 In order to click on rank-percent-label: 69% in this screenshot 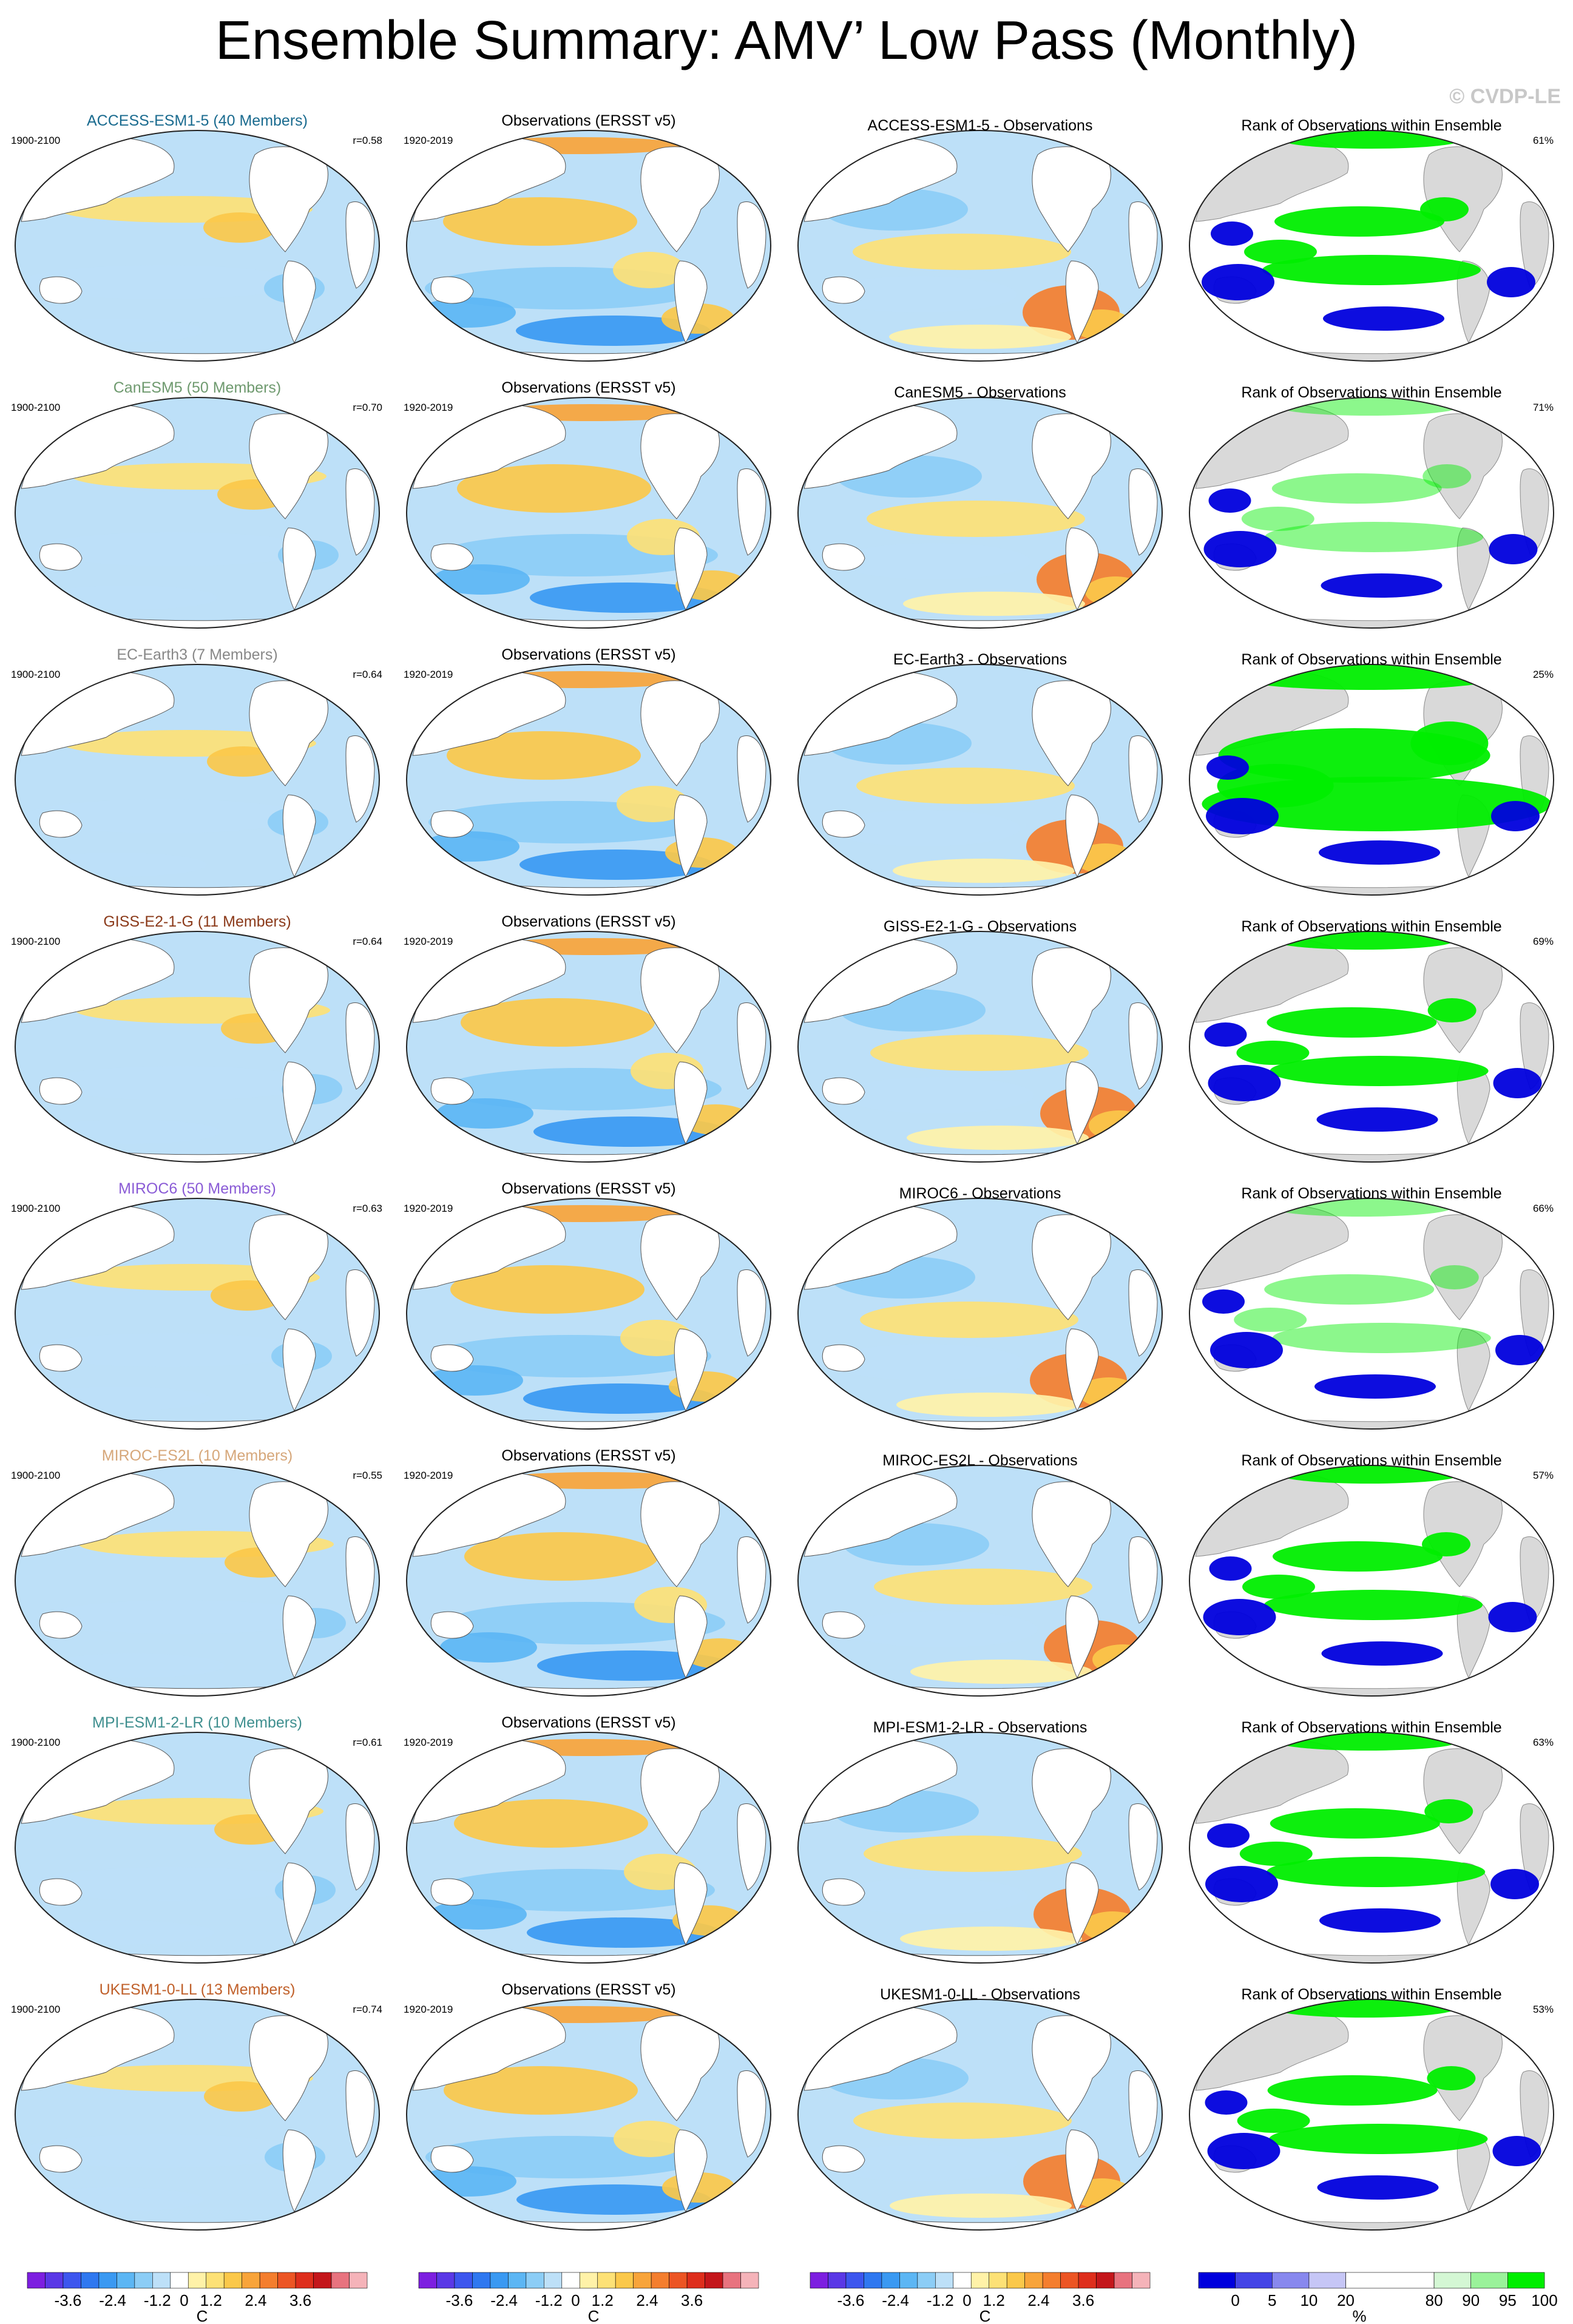, I will do `click(1544, 941)`.